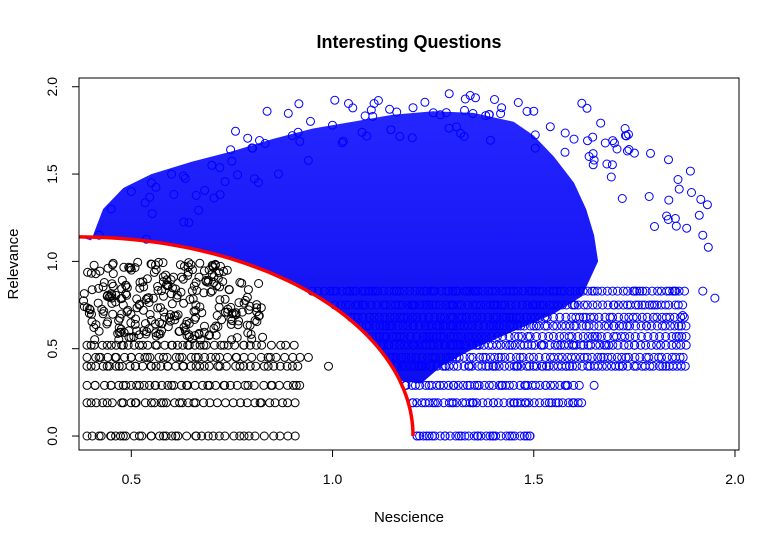  I want to click on chart-title: Interesting Questions, so click(408, 42).